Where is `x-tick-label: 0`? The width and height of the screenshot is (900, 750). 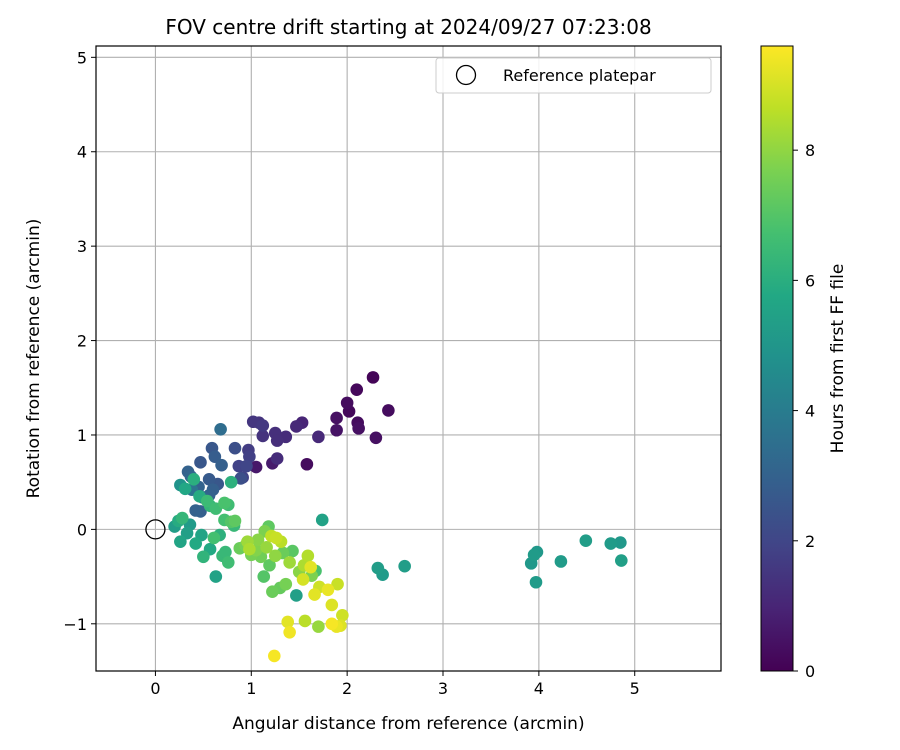 x-tick-label: 0 is located at coordinates (155, 688).